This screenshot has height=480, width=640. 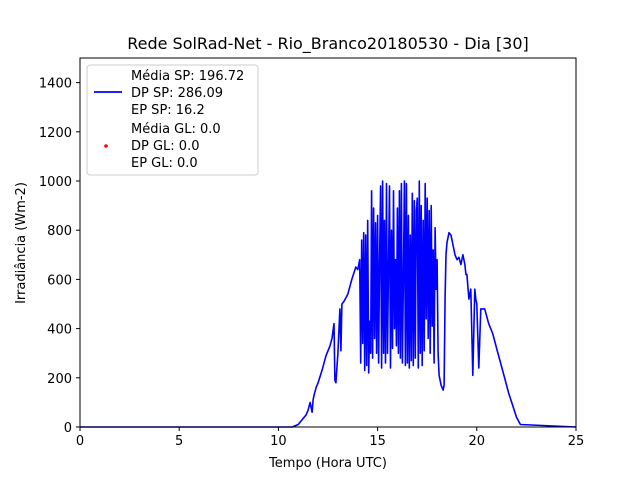 I want to click on x-tick-label: 20, so click(x=477, y=441).